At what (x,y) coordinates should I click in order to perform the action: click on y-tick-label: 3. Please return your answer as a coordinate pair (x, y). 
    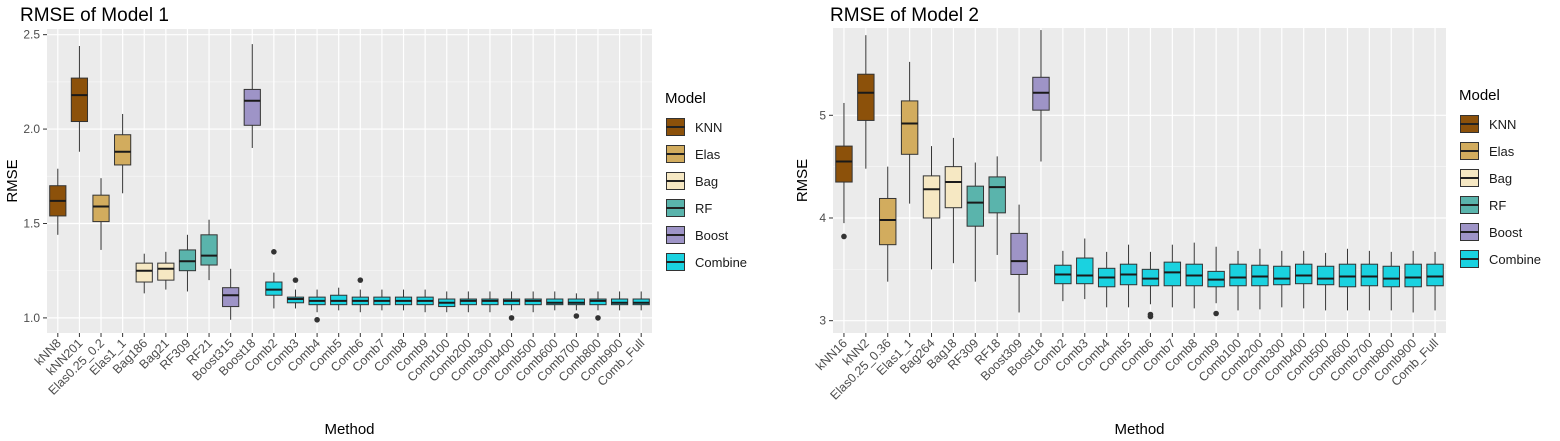
    Looking at the image, I should click on (822, 321).